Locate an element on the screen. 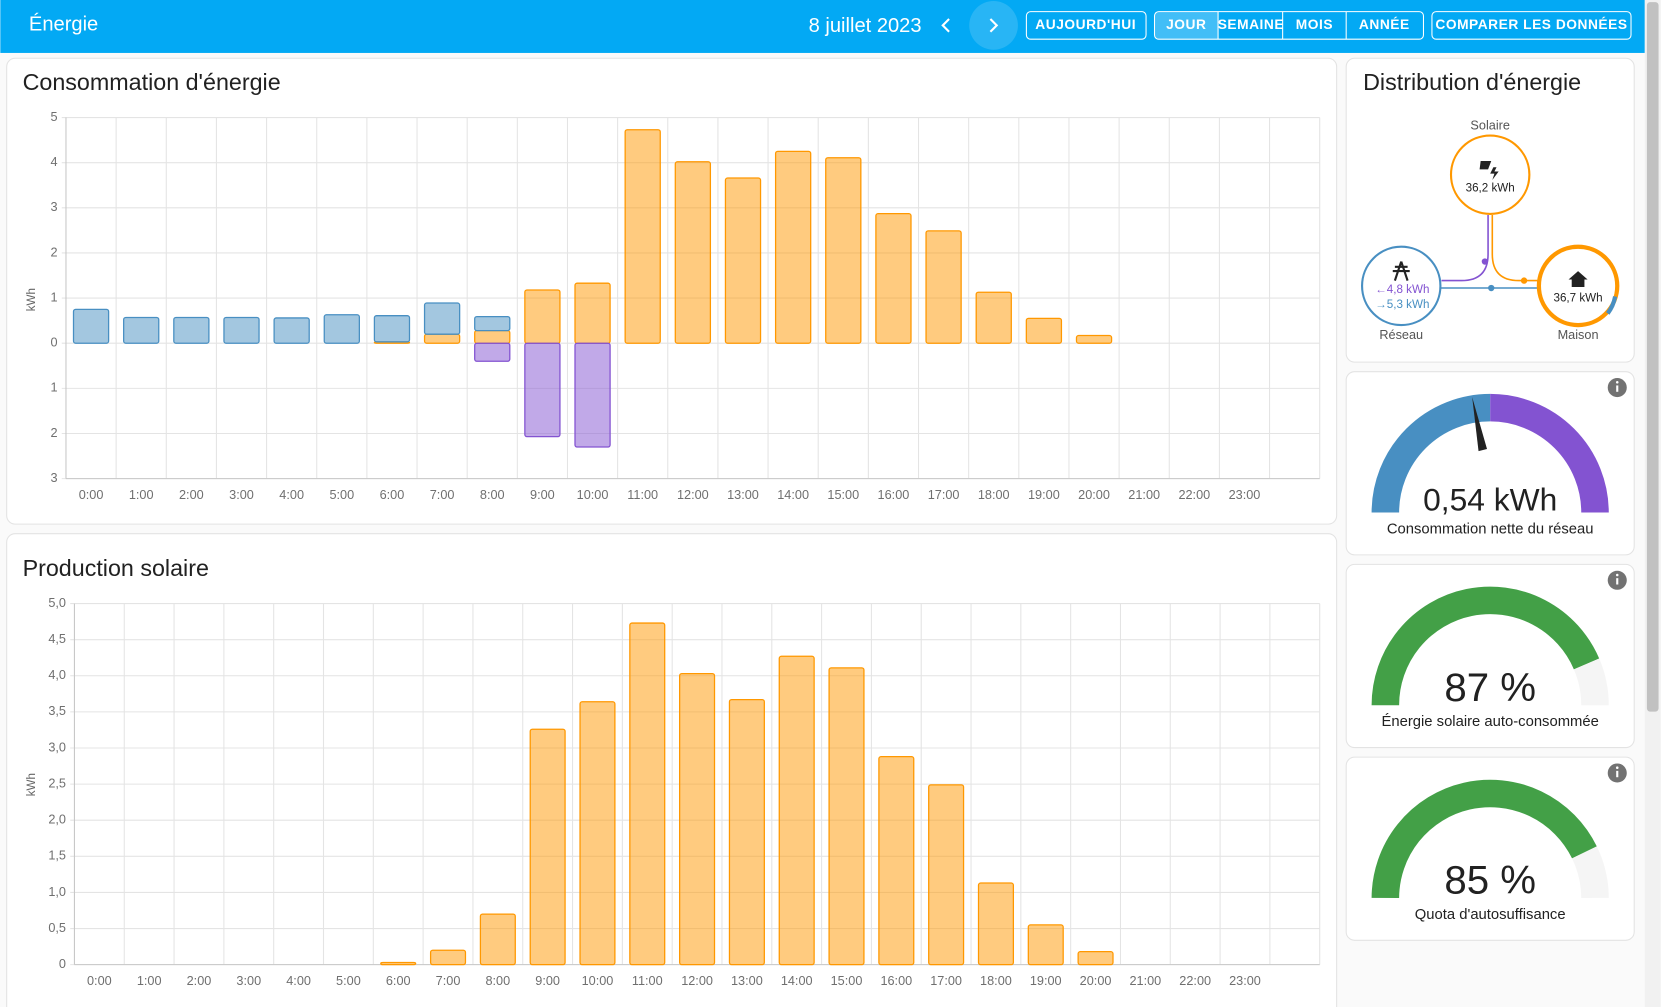 The width and height of the screenshot is (1661, 1007). home-icon is located at coordinates (1578, 279).